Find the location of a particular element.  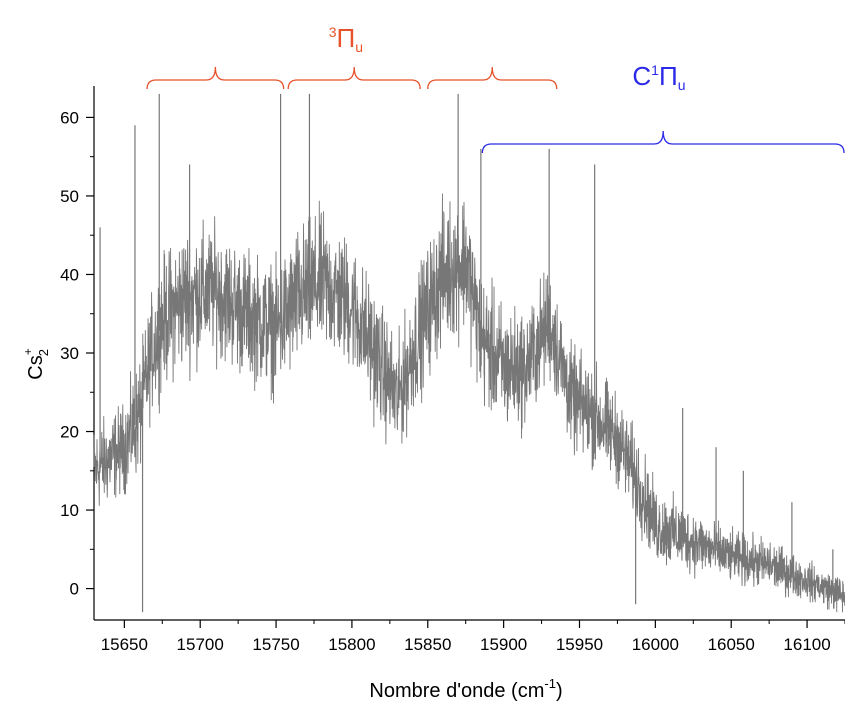

triplet-label-sup: 3 is located at coordinates (333, 32).